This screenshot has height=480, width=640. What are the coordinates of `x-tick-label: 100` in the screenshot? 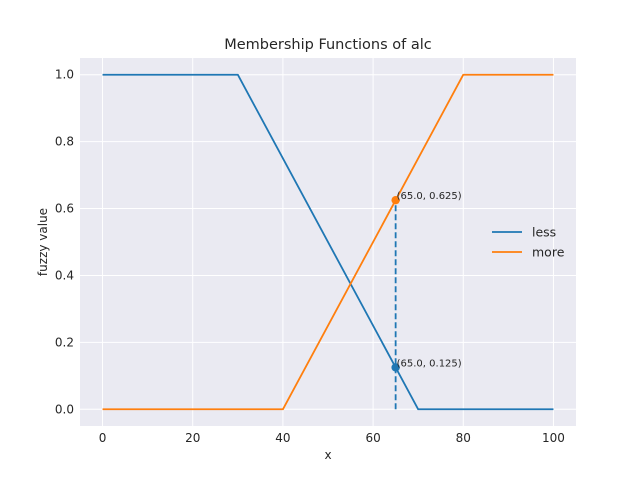 It's located at (553, 438).